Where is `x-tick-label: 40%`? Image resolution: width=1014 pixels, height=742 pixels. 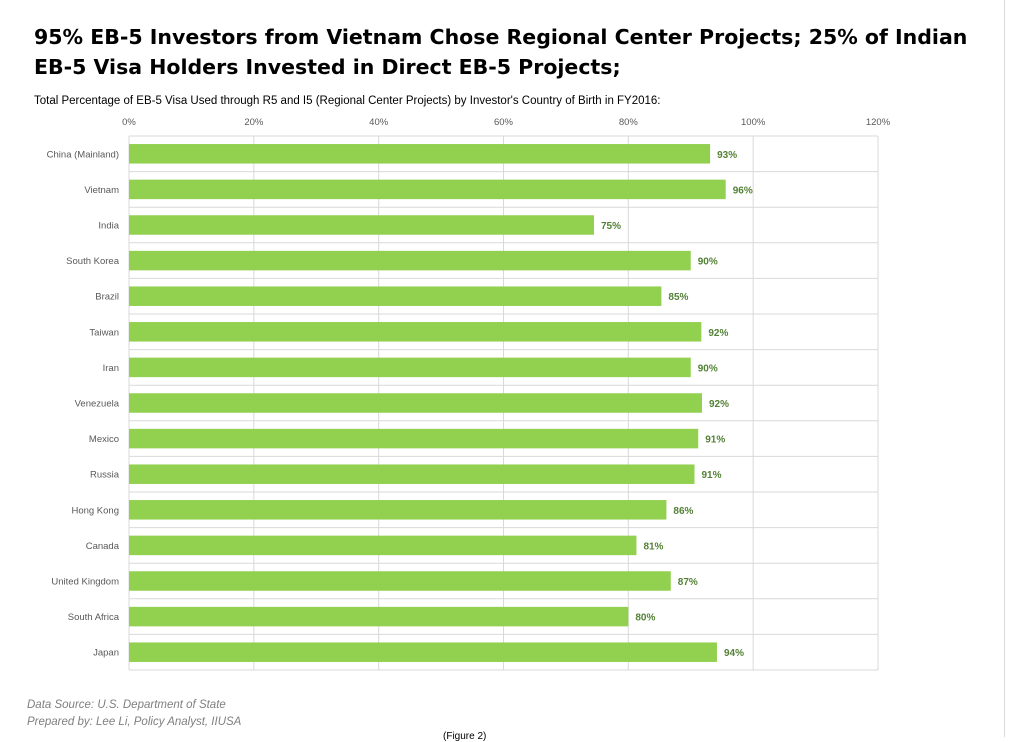 x-tick-label: 40% is located at coordinates (379, 122).